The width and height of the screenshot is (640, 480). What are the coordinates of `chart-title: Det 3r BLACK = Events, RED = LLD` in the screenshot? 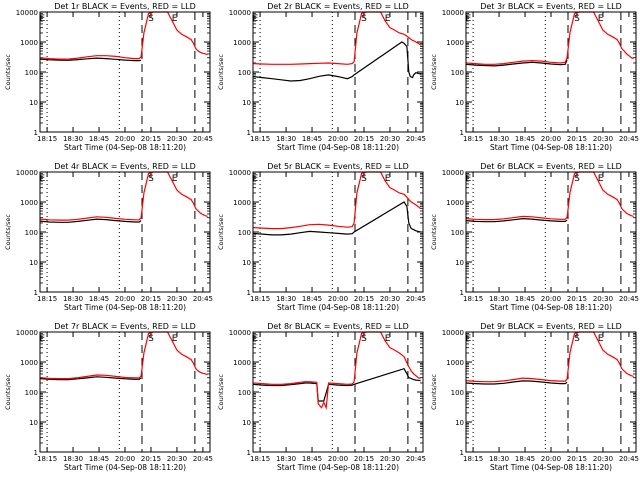 It's located at (551, 6).